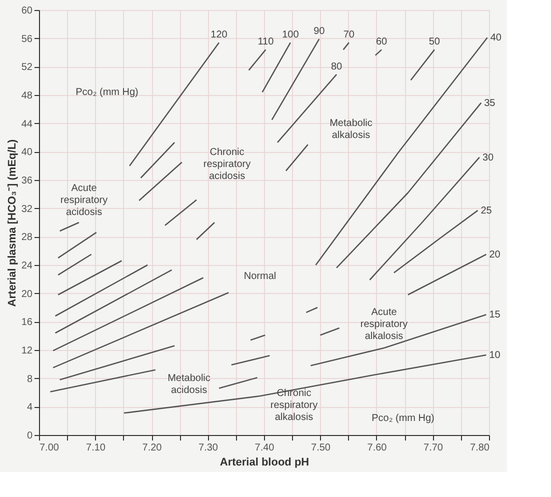 The width and height of the screenshot is (551, 497). I want to click on y-tick-label: 28, so click(27, 238).